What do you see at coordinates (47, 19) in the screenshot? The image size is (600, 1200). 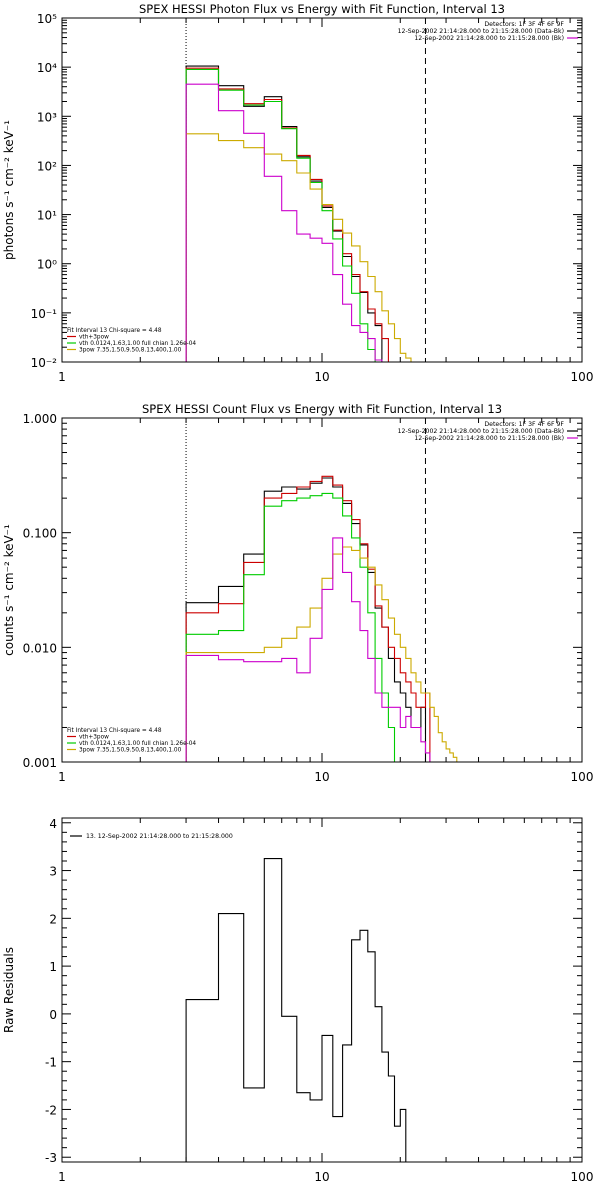 I see `y-tick-label: 10⁵` at bounding box center [47, 19].